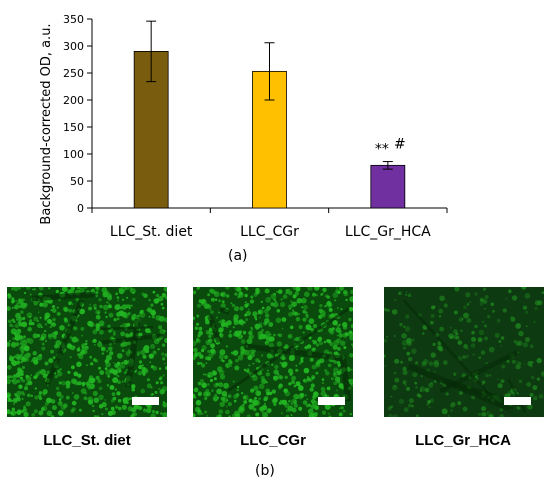  I want to click on micrograph-label-st-diet: LLC_St. diet, so click(87, 440).